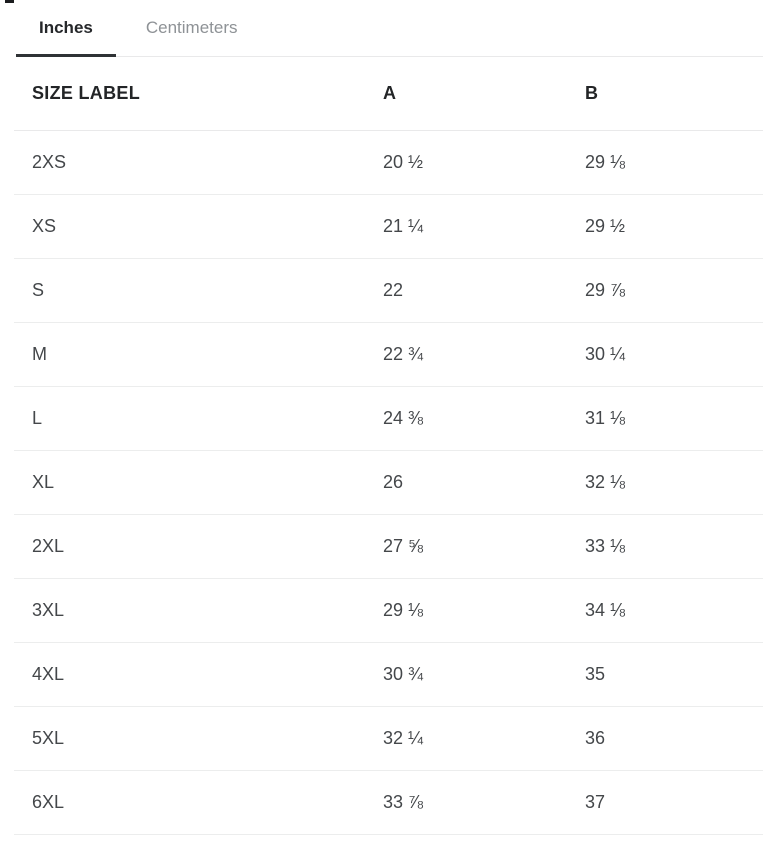 The image size is (768, 862). I want to click on measurement-a-cell: 24 ⅜, so click(484, 418).